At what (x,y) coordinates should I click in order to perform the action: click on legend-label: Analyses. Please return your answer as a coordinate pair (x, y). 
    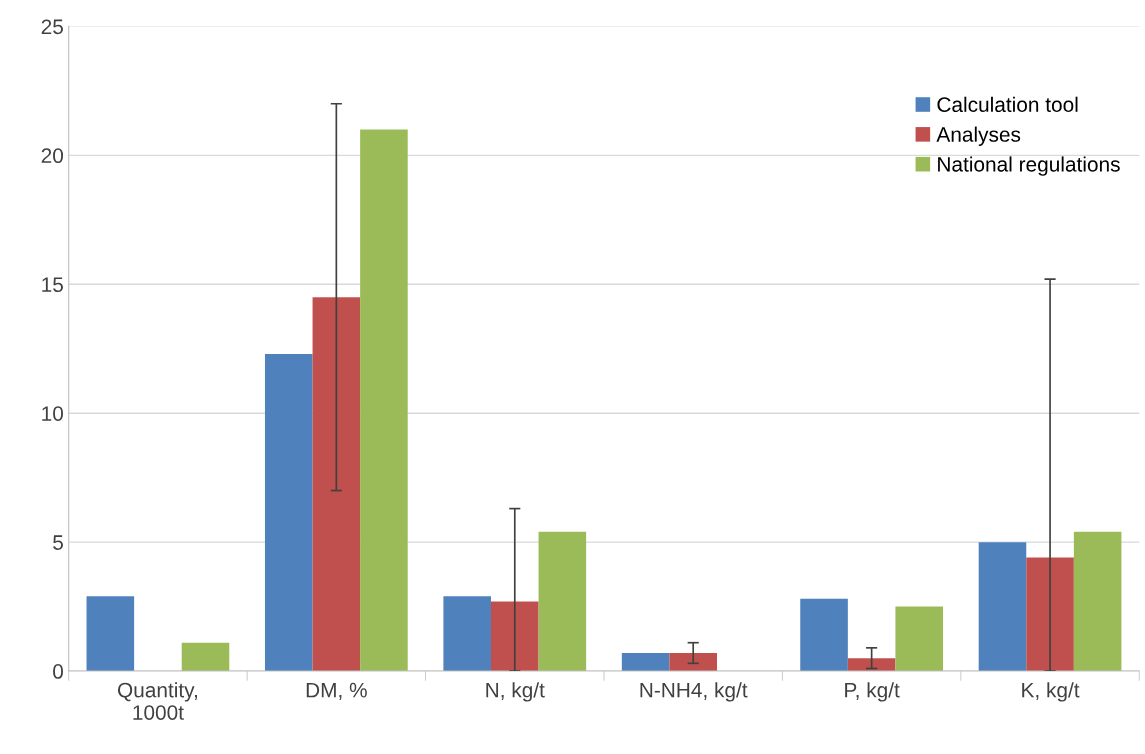
    Looking at the image, I should click on (978, 136).